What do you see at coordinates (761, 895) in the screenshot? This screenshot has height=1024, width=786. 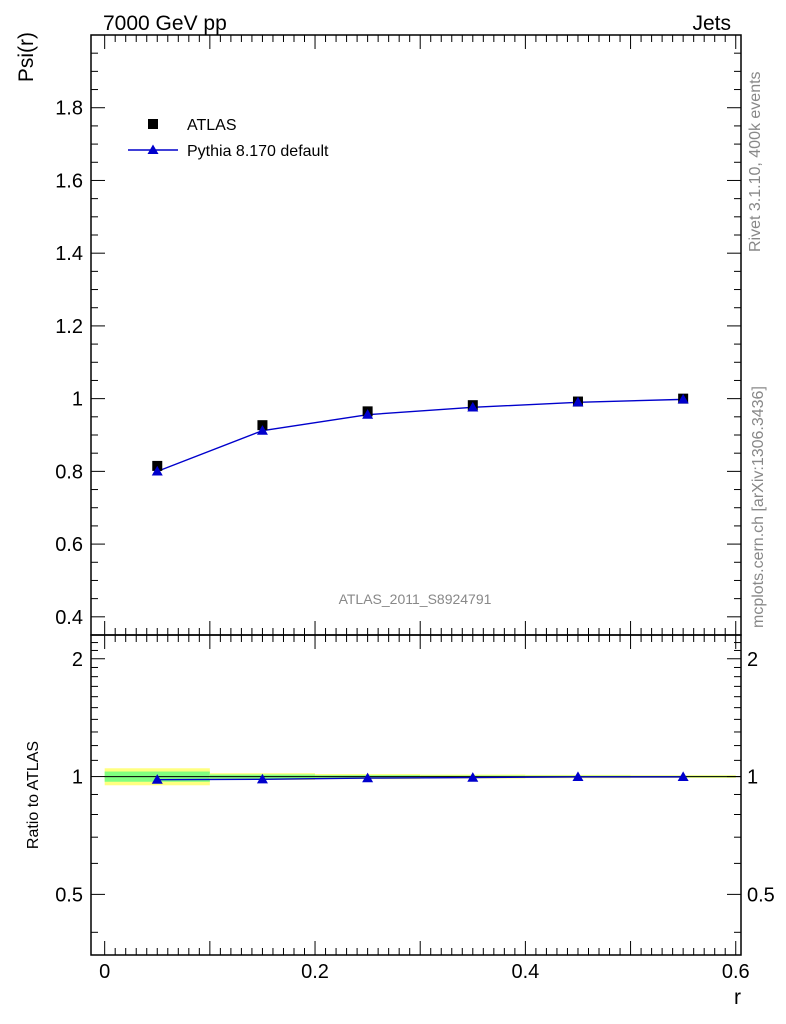 I see `ratio-ytick-label-right: 0.5` at bounding box center [761, 895].